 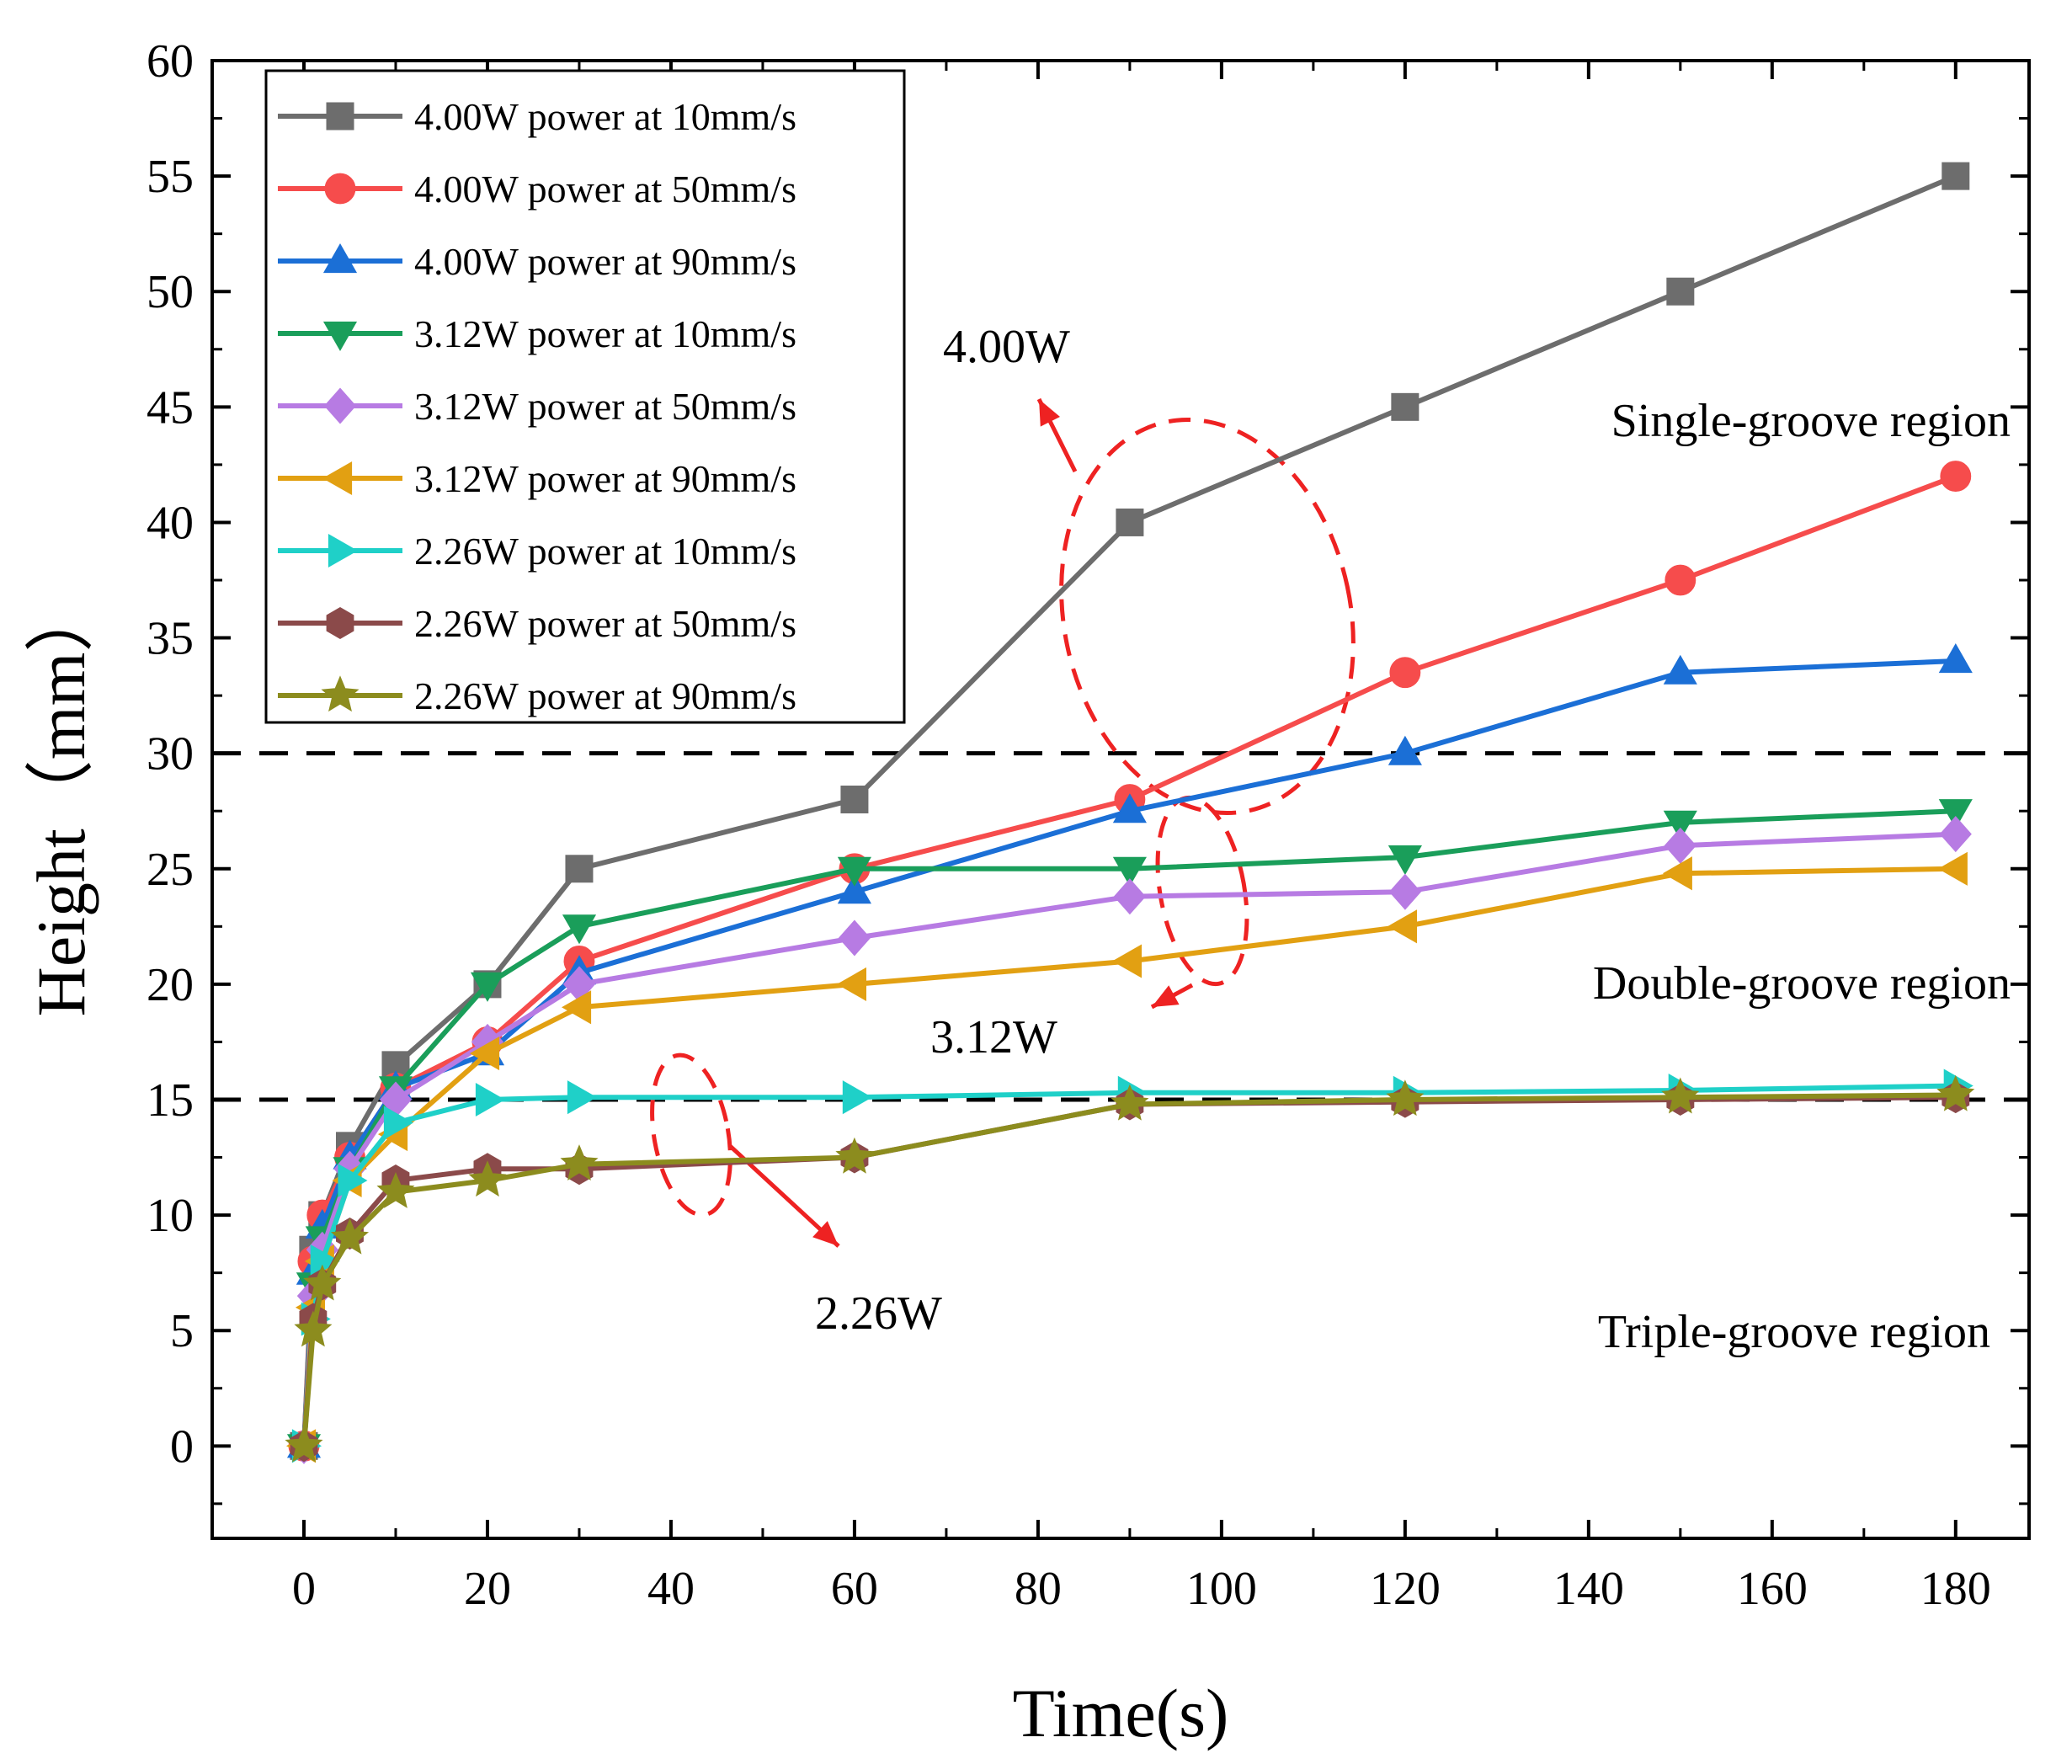 What do you see at coordinates (170, 407) in the screenshot?
I see `y-tick-label: 45` at bounding box center [170, 407].